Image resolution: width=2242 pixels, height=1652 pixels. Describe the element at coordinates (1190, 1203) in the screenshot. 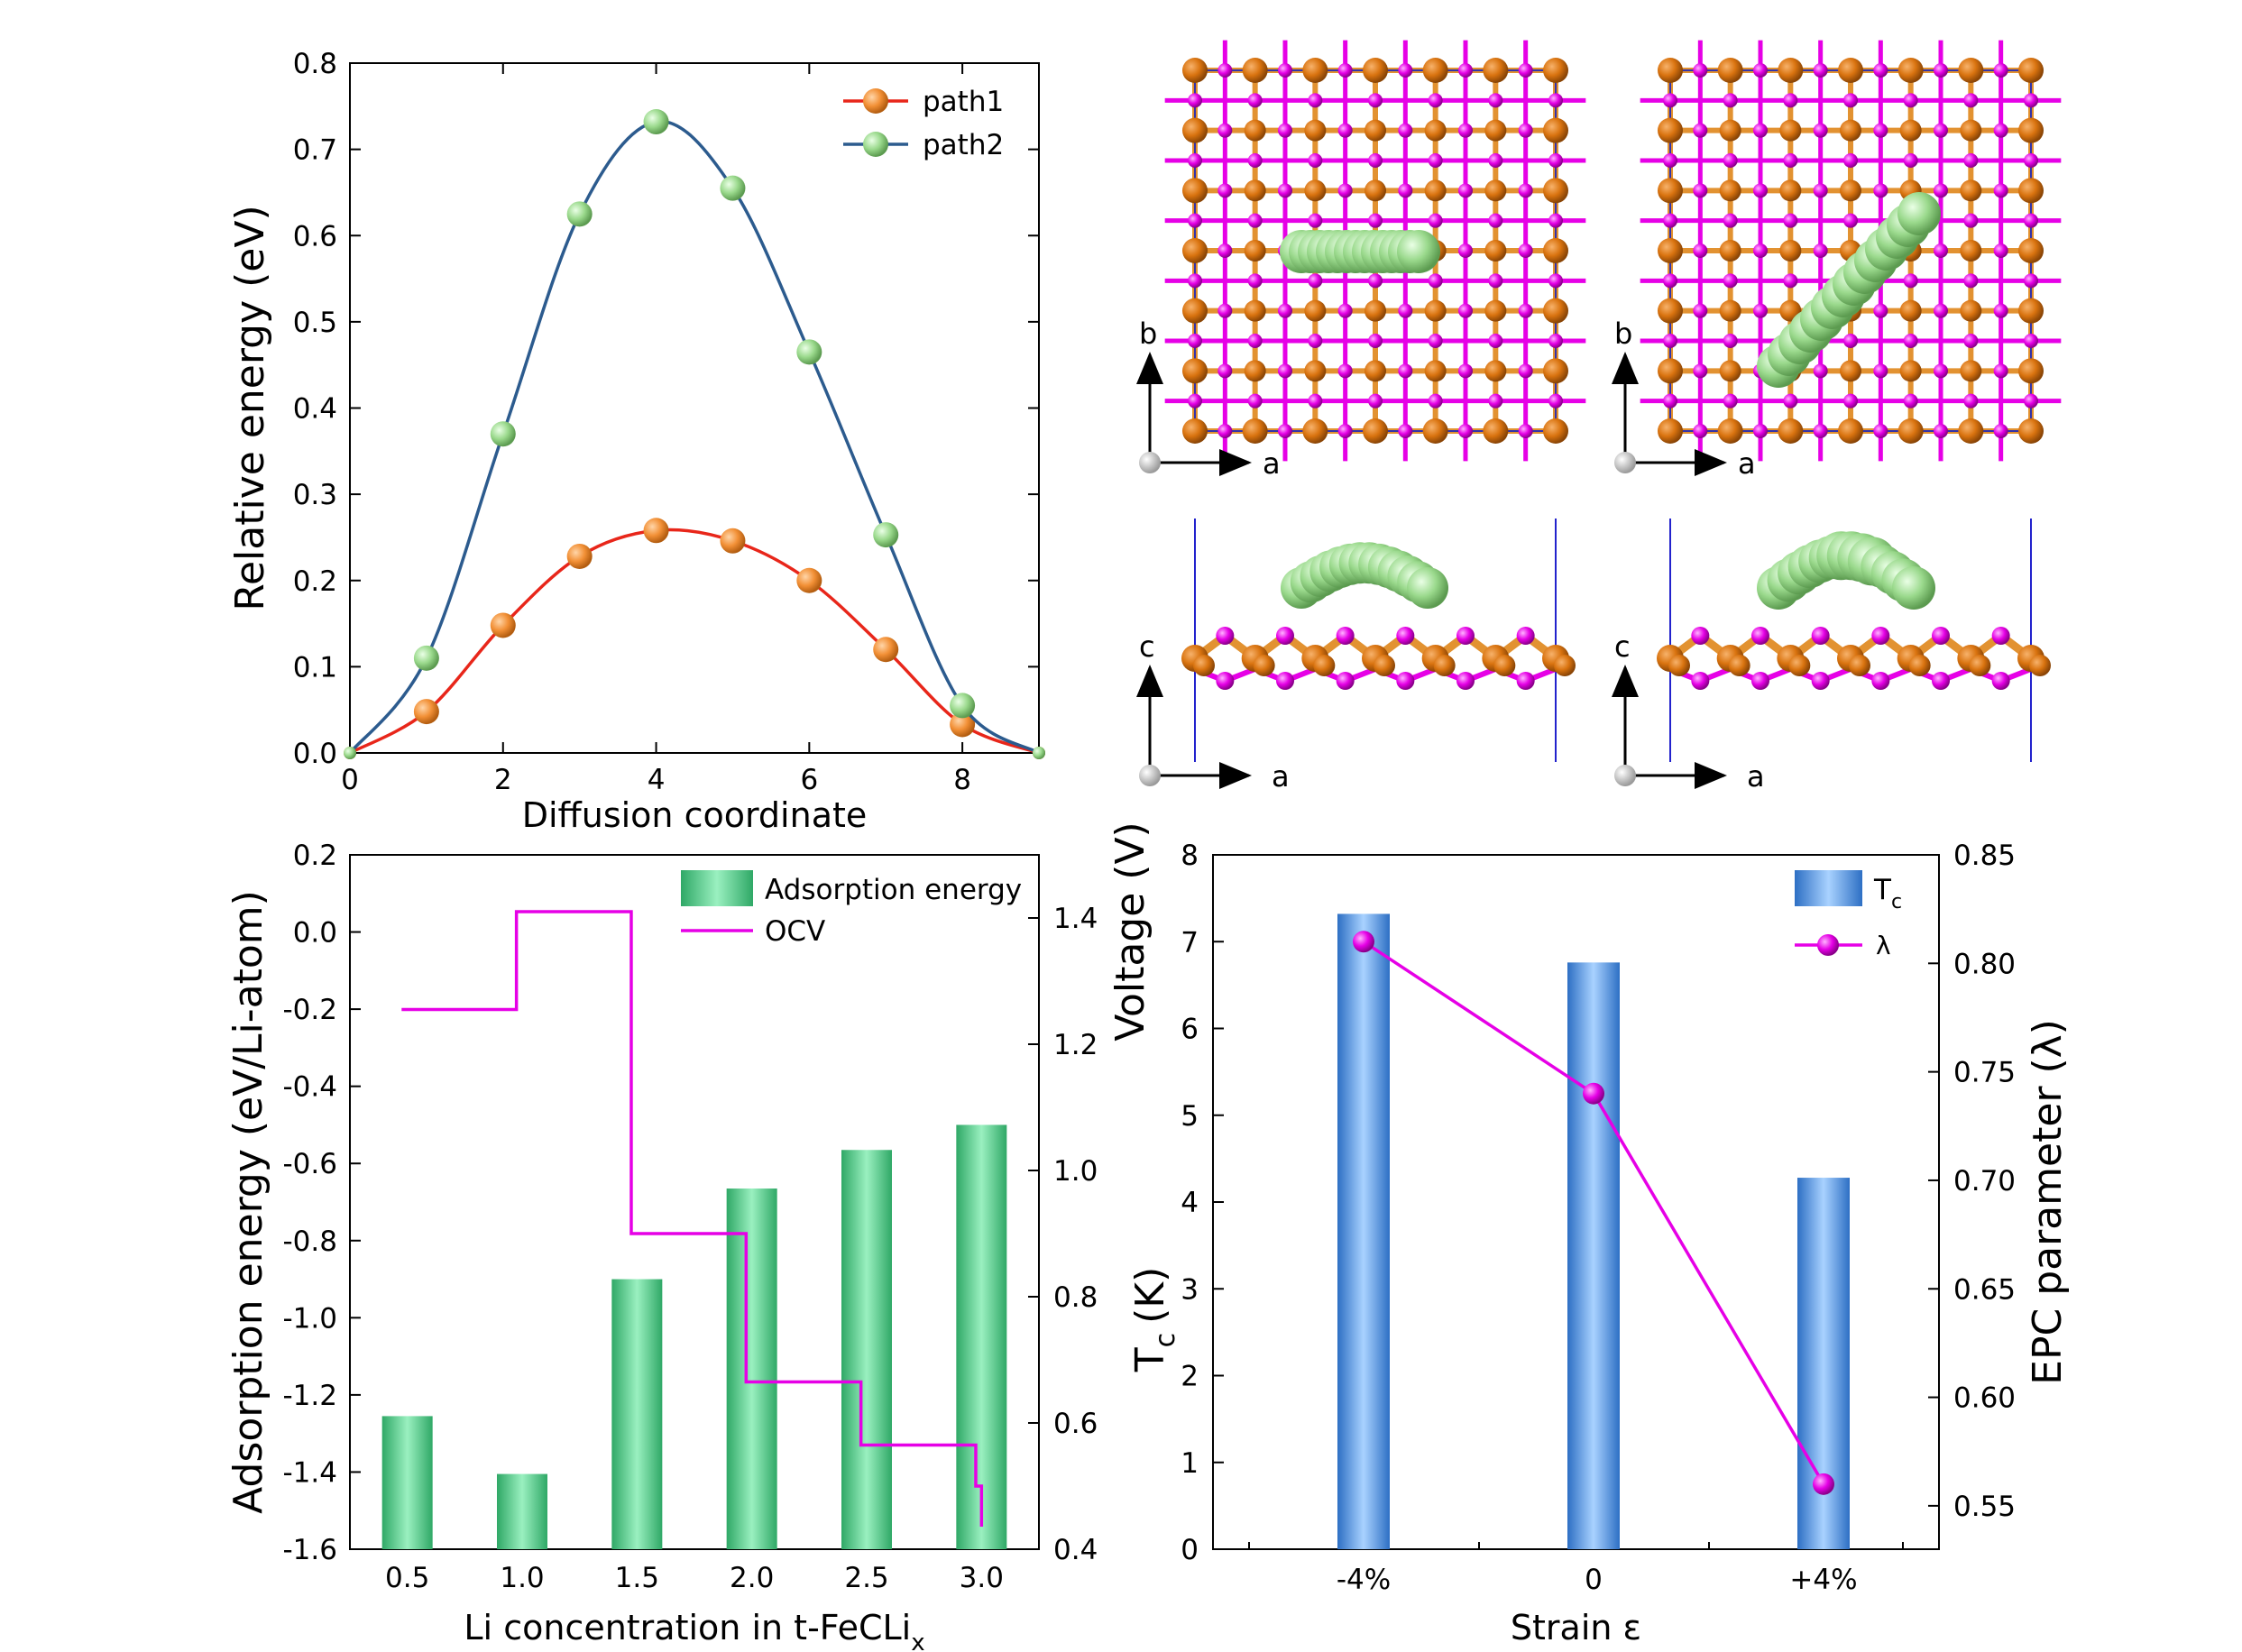

I see `y-tick-label: 4` at that location.